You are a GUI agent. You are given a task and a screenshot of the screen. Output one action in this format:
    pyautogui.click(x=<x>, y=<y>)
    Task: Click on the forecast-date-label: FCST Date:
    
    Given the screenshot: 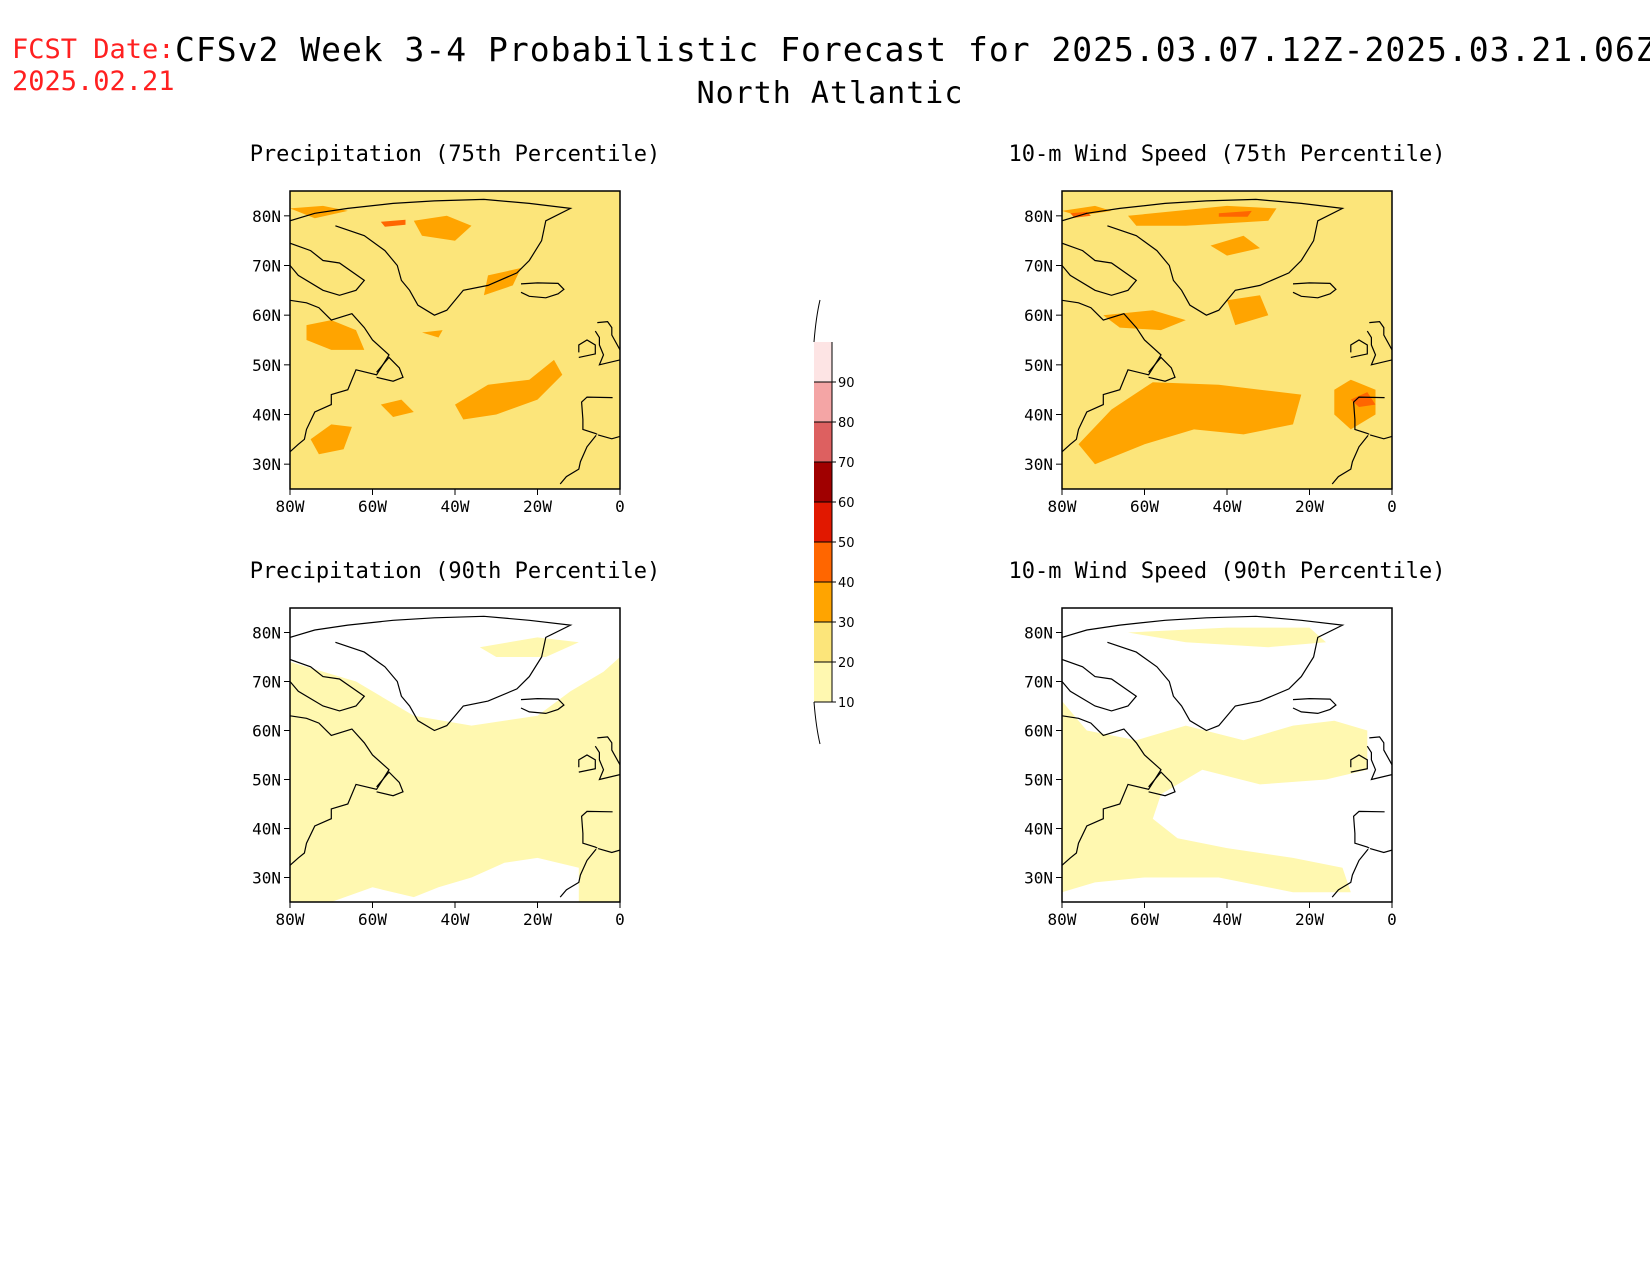 What is the action you would take?
    pyautogui.click(x=93, y=49)
    